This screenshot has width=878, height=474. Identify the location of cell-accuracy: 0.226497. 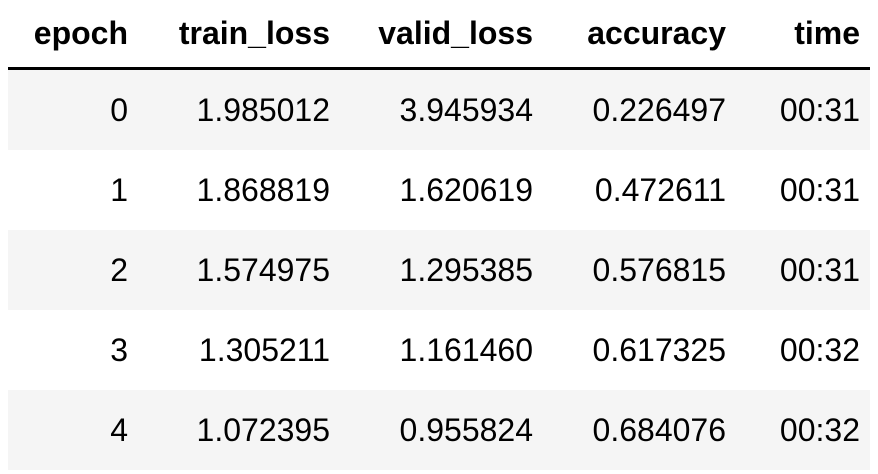
(639, 109).